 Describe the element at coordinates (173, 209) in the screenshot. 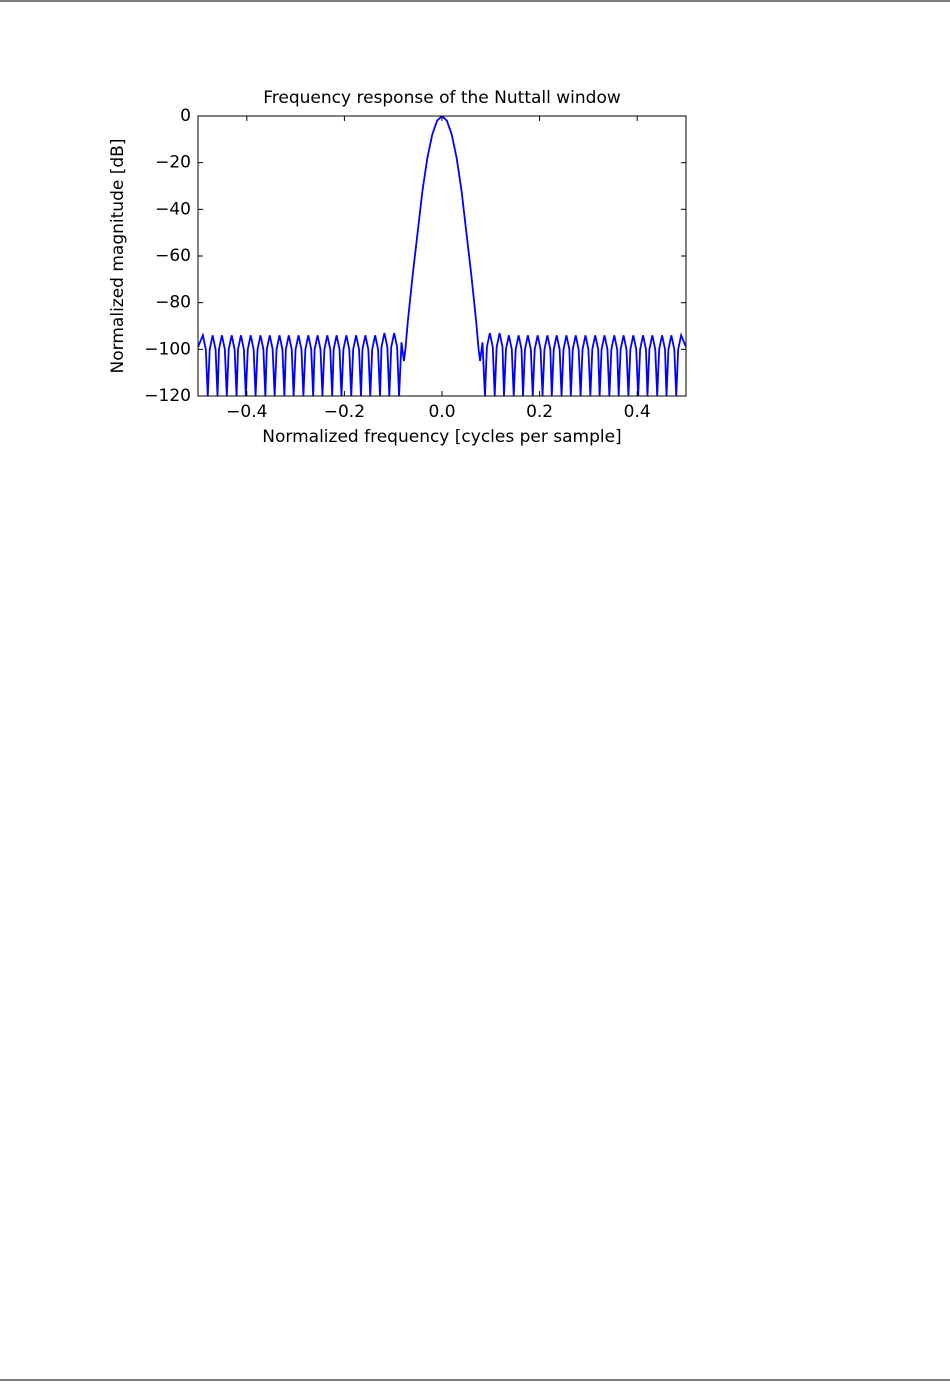

I see `y-tick-label: −40` at that location.